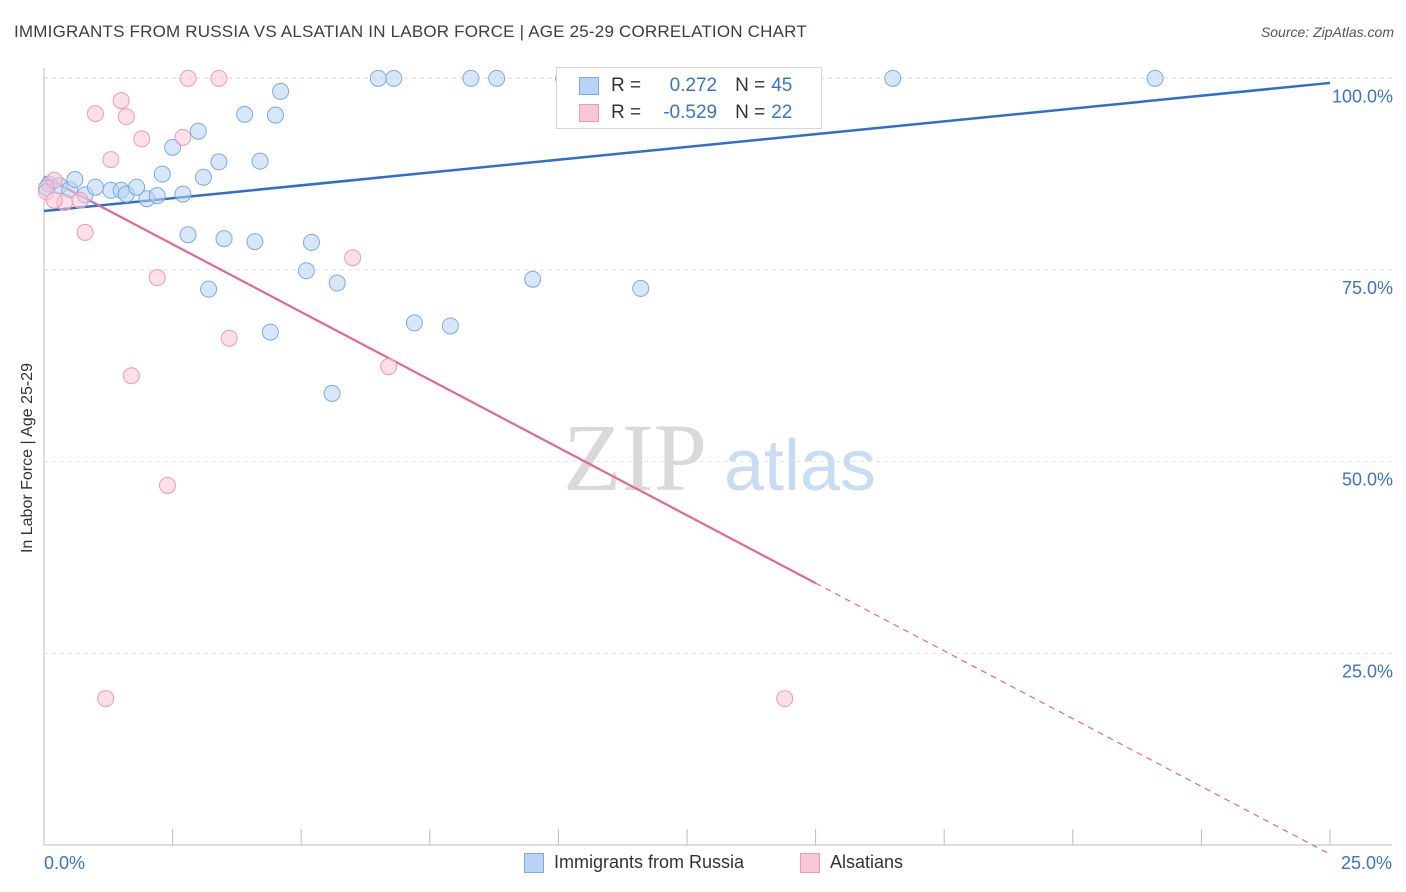 This screenshot has height=892, width=1406. I want to click on watermark-zip: ZIP, so click(635, 457).